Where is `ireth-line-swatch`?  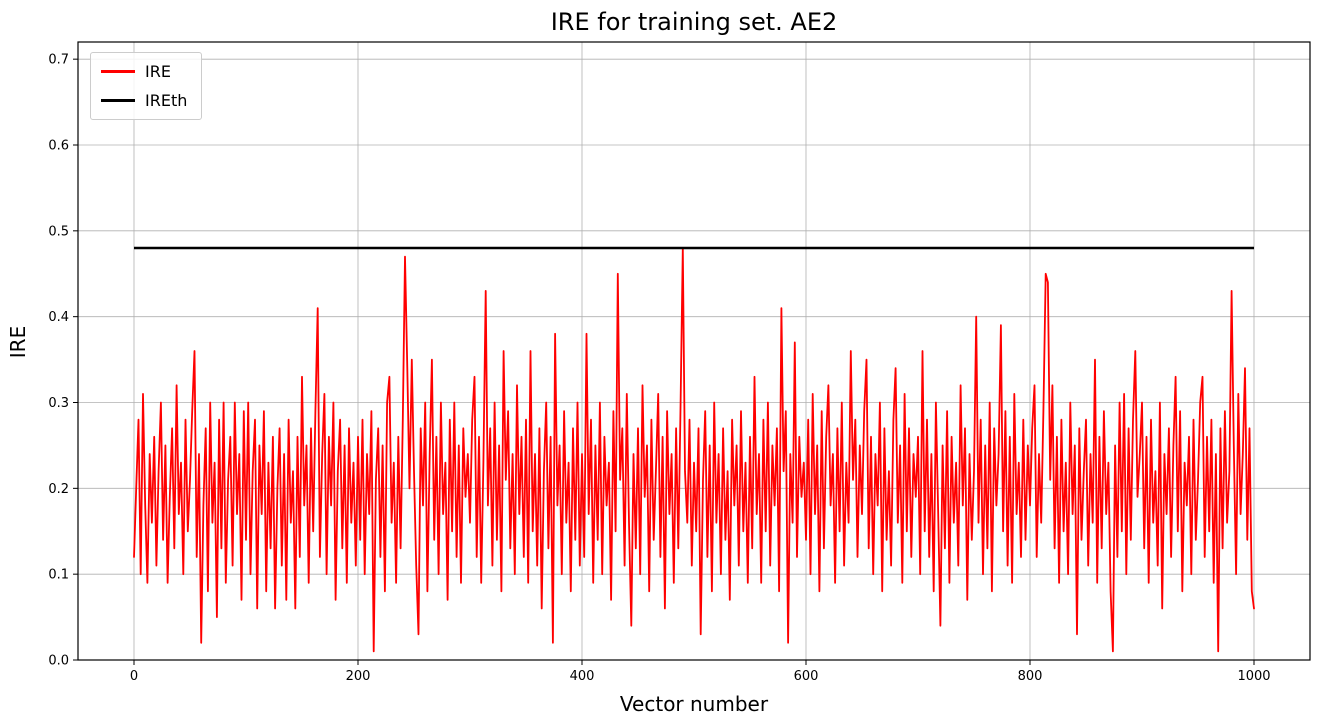 ireth-line-swatch is located at coordinates (118, 100).